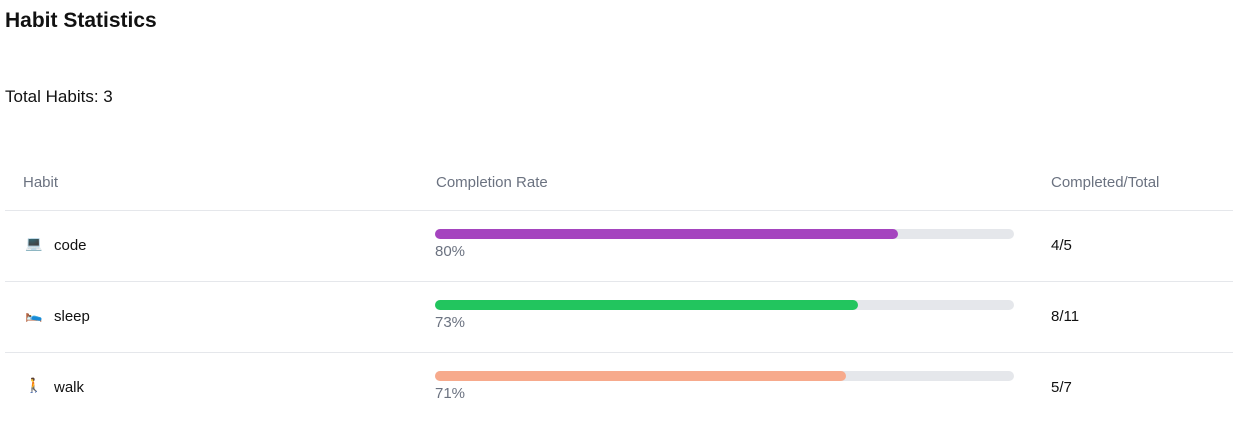 The image size is (1233, 444). Describe the element at coordinates (34, 244) in the screenshot. I see `habit-icon: 💻` at that location.